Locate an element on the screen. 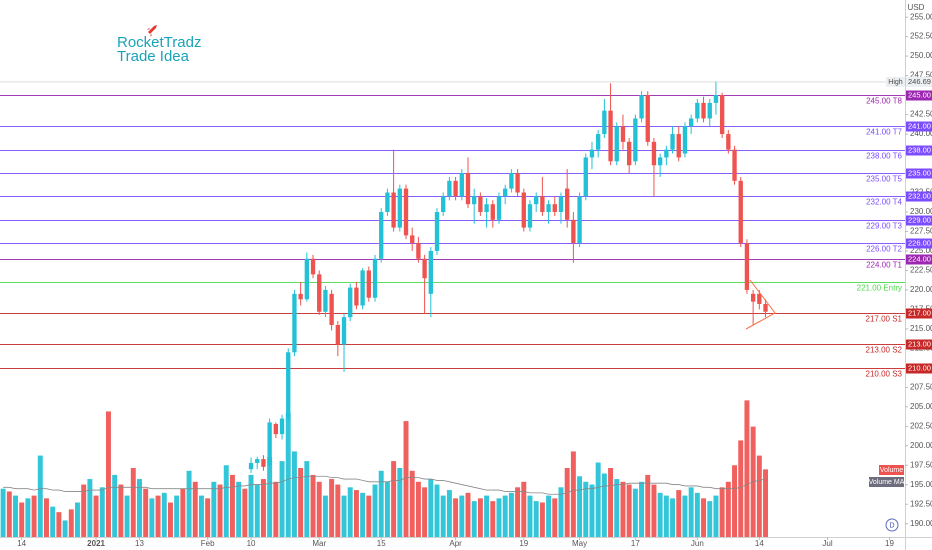 Image resolution: width=932 pixels, height=550 pixels. high-value-tag is located at coordinates (919, 81).